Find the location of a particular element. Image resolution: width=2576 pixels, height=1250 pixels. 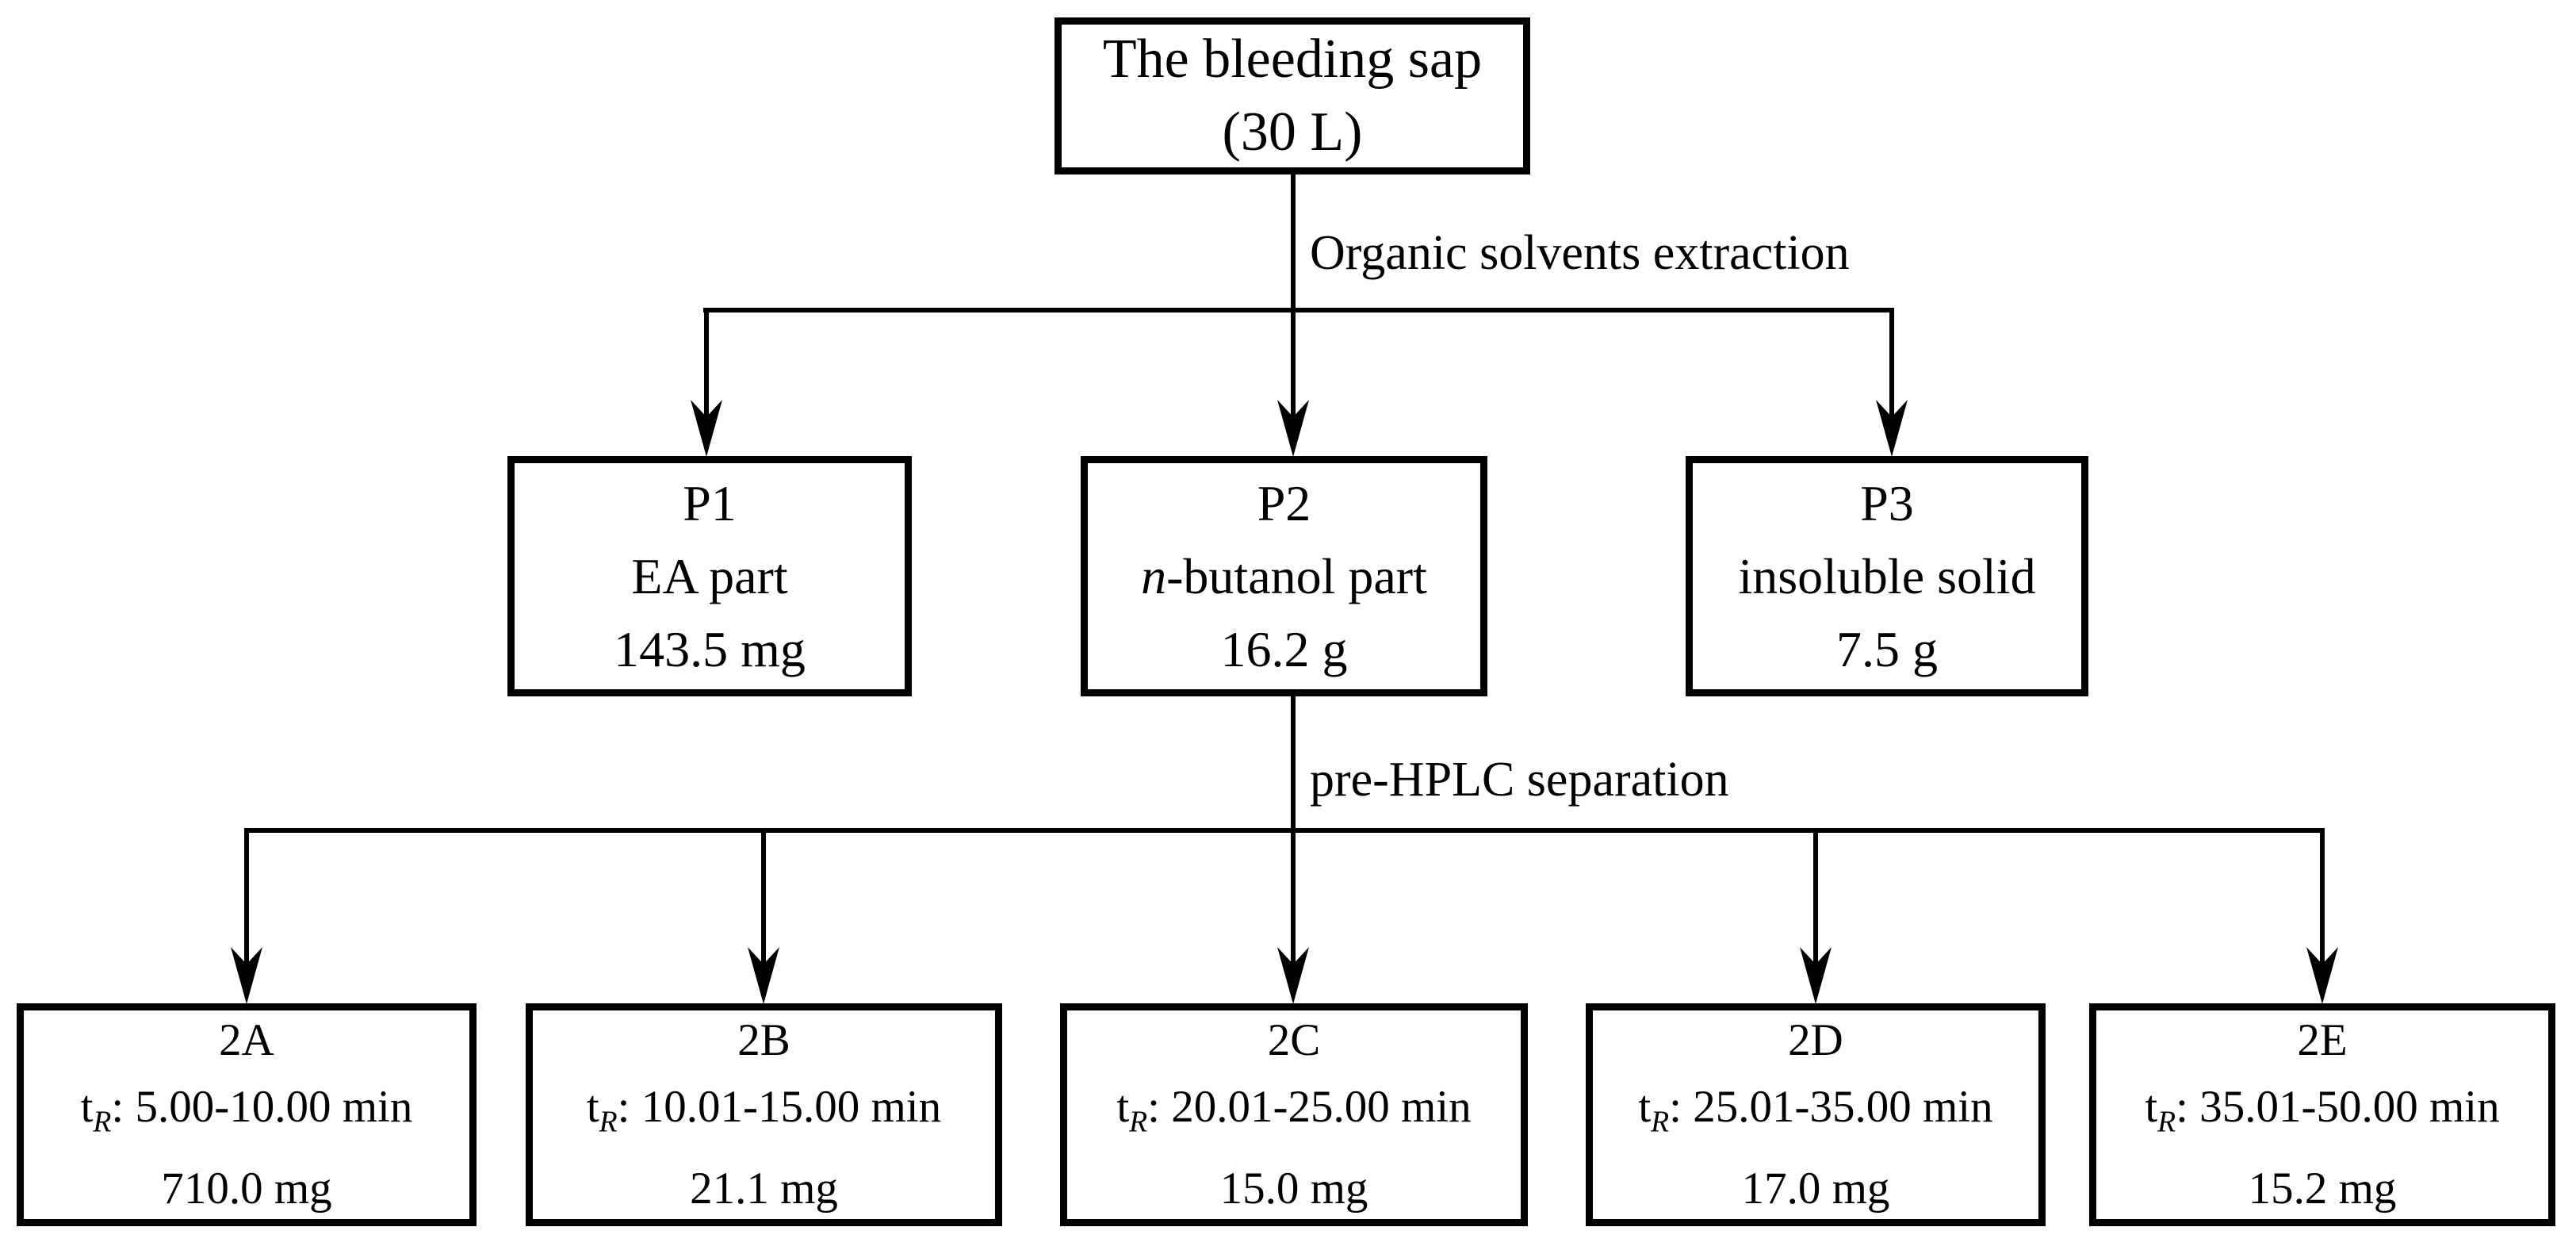

connector-root-to-p2-line is located at coordinates (1293, 297).